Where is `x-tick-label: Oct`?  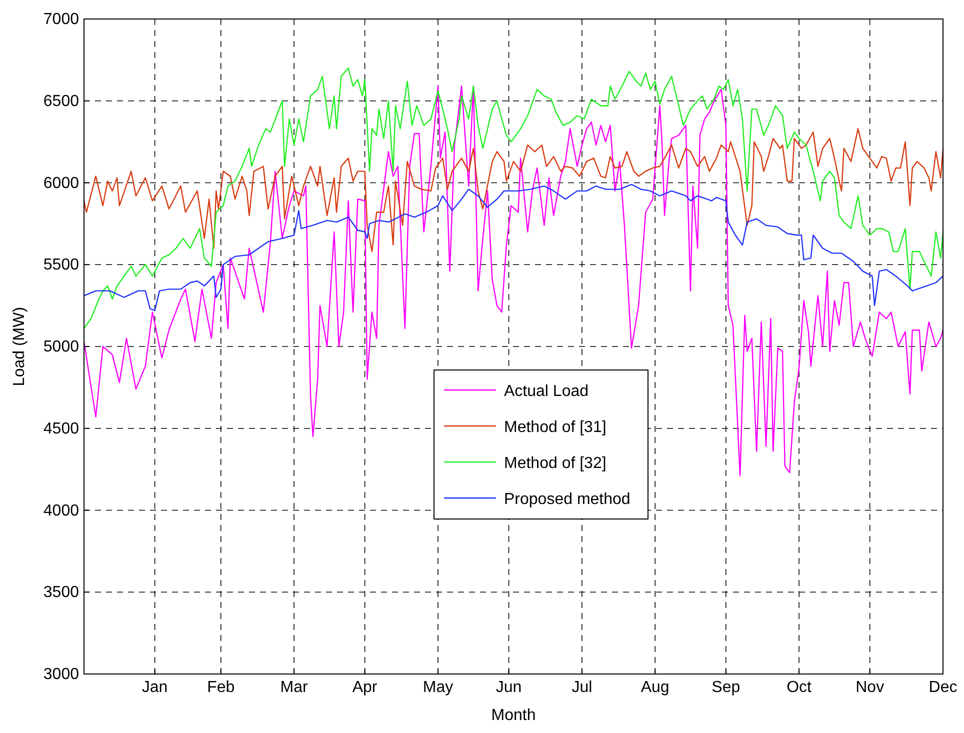 x-tick-label: Oct is located at coordinates (799, 687).